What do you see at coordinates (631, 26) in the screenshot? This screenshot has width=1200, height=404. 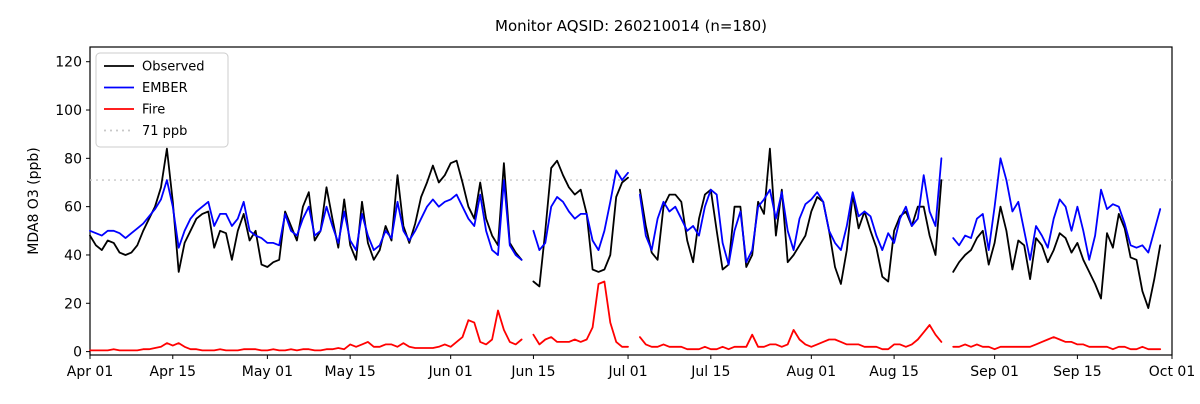 I see `chart-title: Monitor AQSID: 260210014 (n=180)` at bounding box center [631, 26].